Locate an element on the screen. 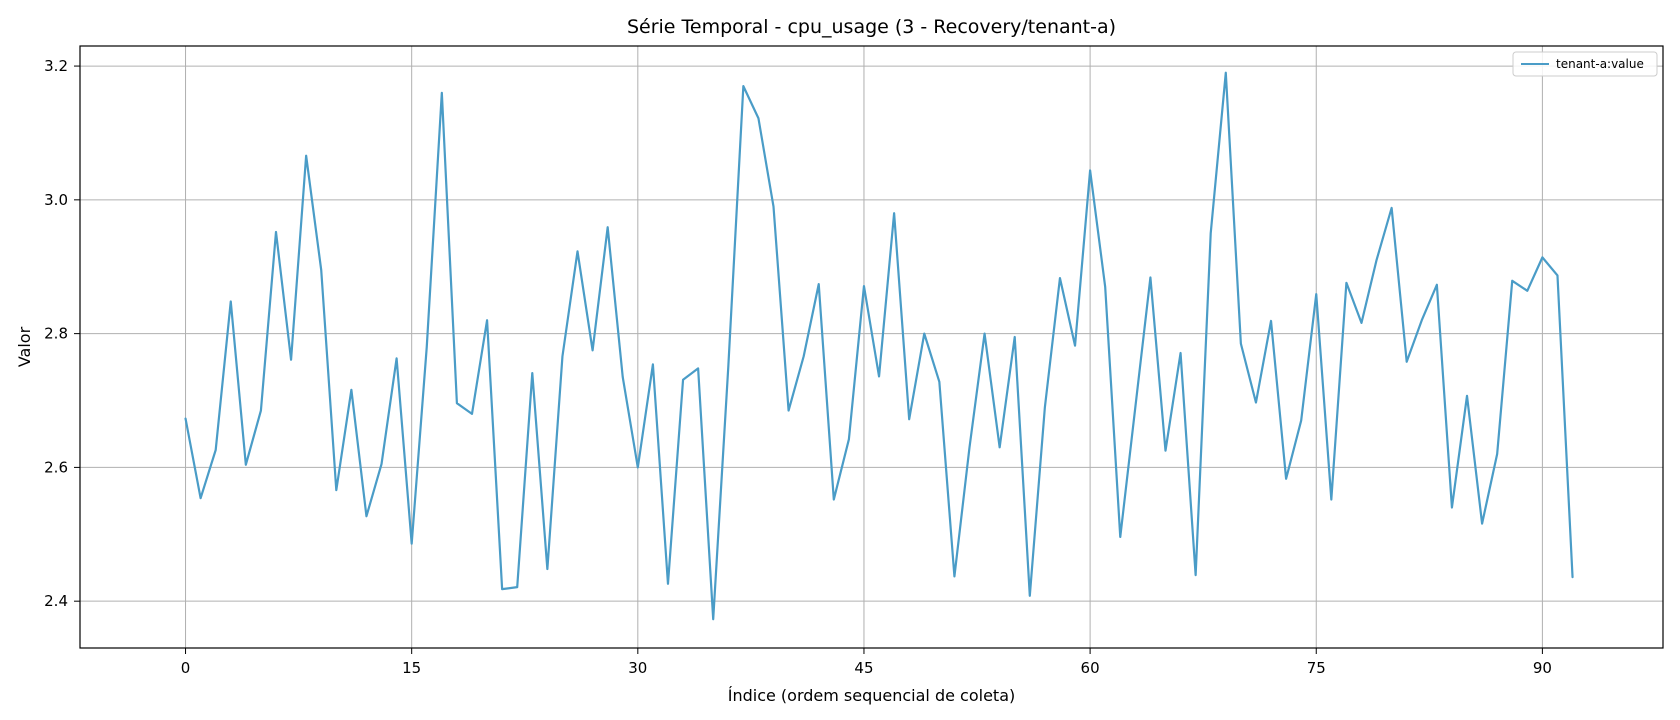 The width and height of the screenshot is (1680, 720). x-tick-label: 75 is located at coordinates (1316, 668).